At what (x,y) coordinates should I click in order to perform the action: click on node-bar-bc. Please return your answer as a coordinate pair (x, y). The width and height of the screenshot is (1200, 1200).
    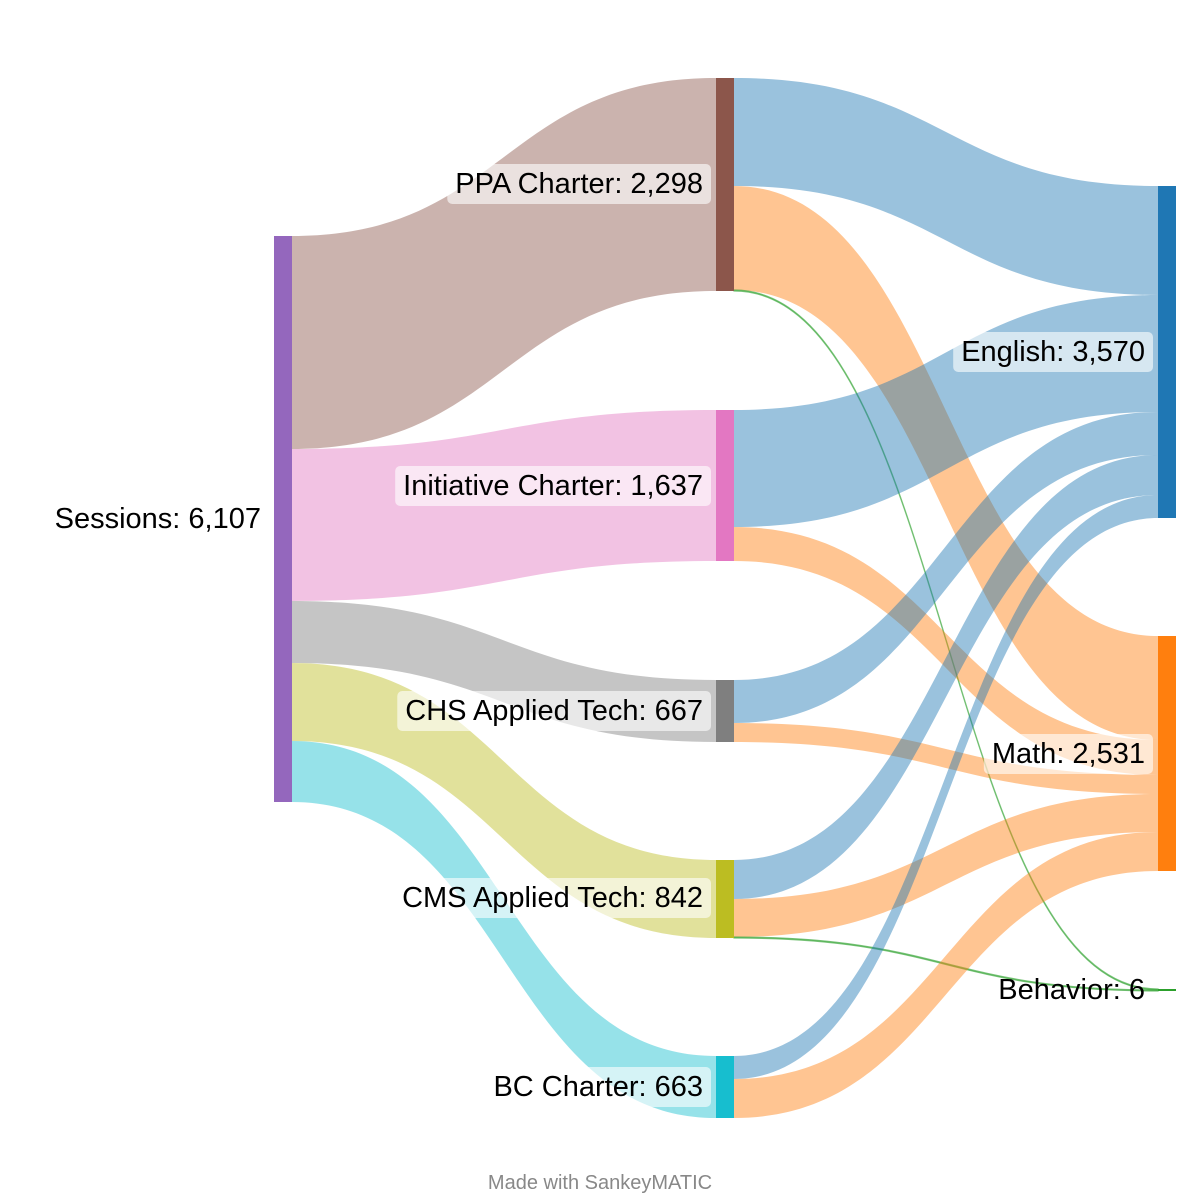
    Looking at the image, I should click on (725, 1087).